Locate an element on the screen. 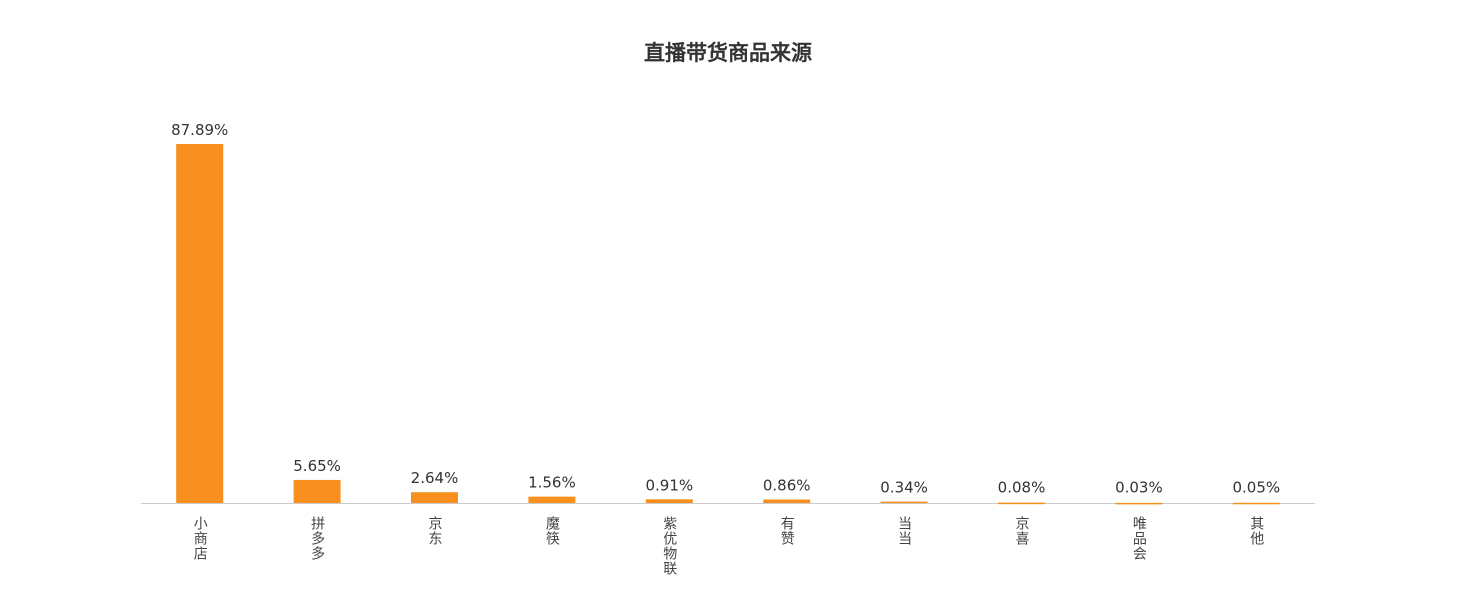 The width and height of the screenshot is (1457, 606). data-label: 87.89% is located at coordinates (199, 130).